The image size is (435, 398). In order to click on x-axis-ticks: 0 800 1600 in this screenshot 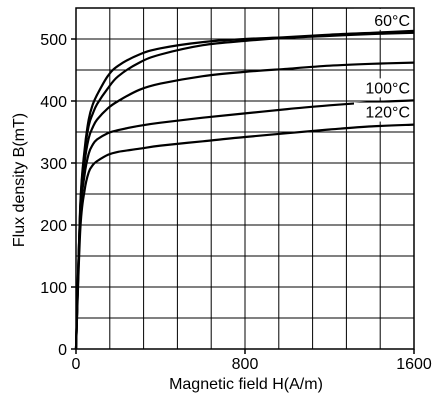, I will do `click(252, 361)`.